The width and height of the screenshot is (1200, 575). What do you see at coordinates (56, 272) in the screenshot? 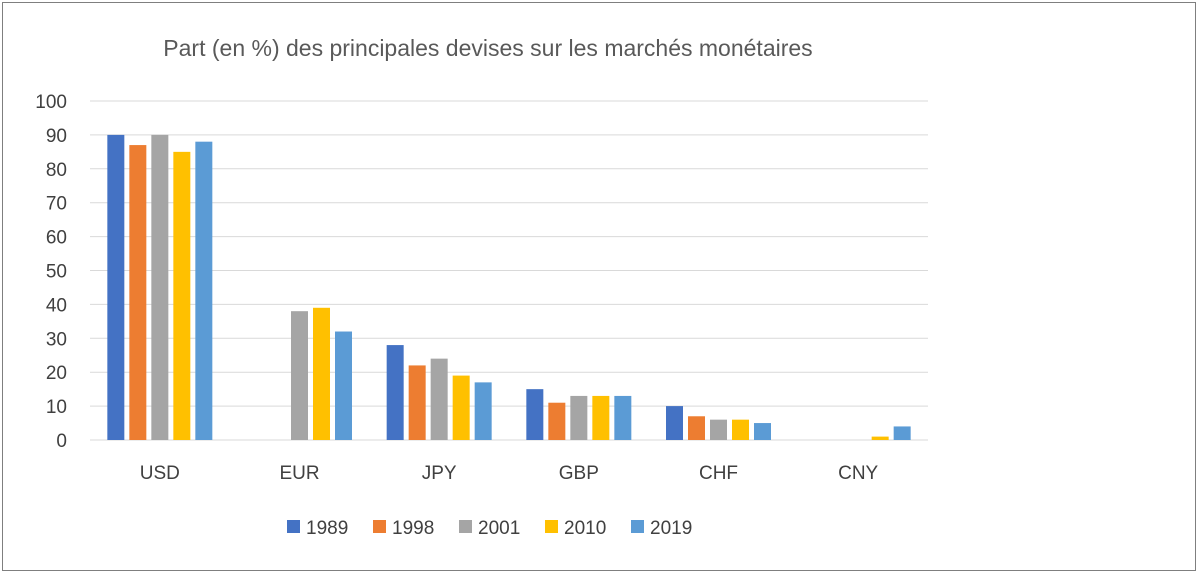
I see `y-tick-label: 50` at bounding box center [56, 272].